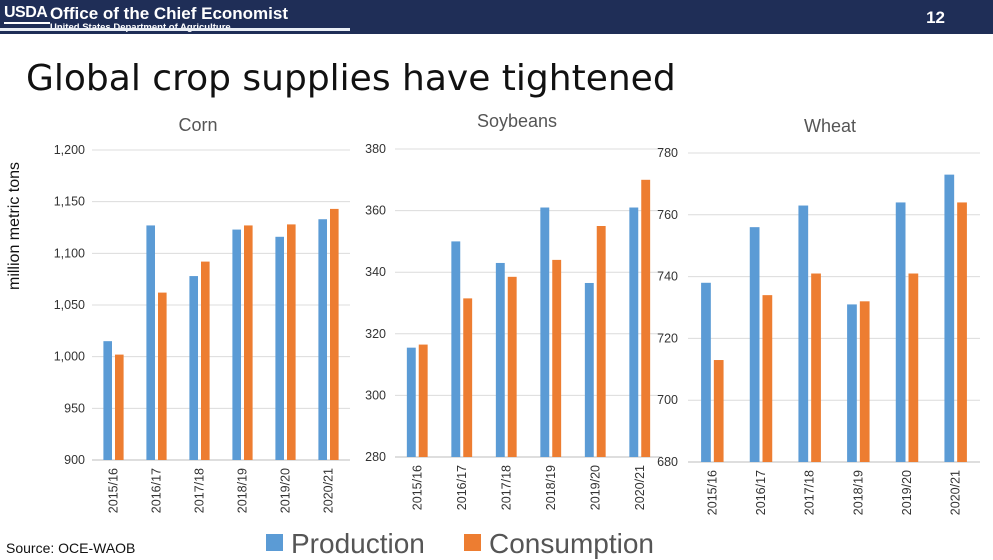  Describe the element at coordinates (956, 492) in the screenshot. I see `wheat-x-tick-label: 2020/21` at that location.